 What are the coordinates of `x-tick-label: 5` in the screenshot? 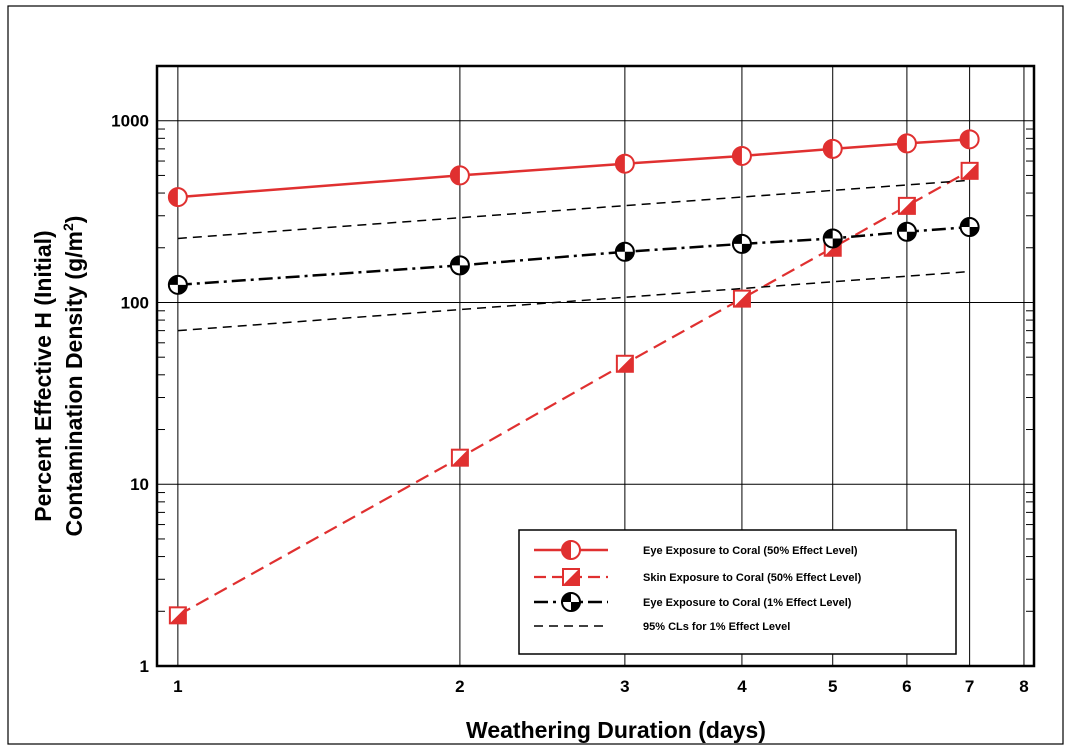 It's located at (832, 686).